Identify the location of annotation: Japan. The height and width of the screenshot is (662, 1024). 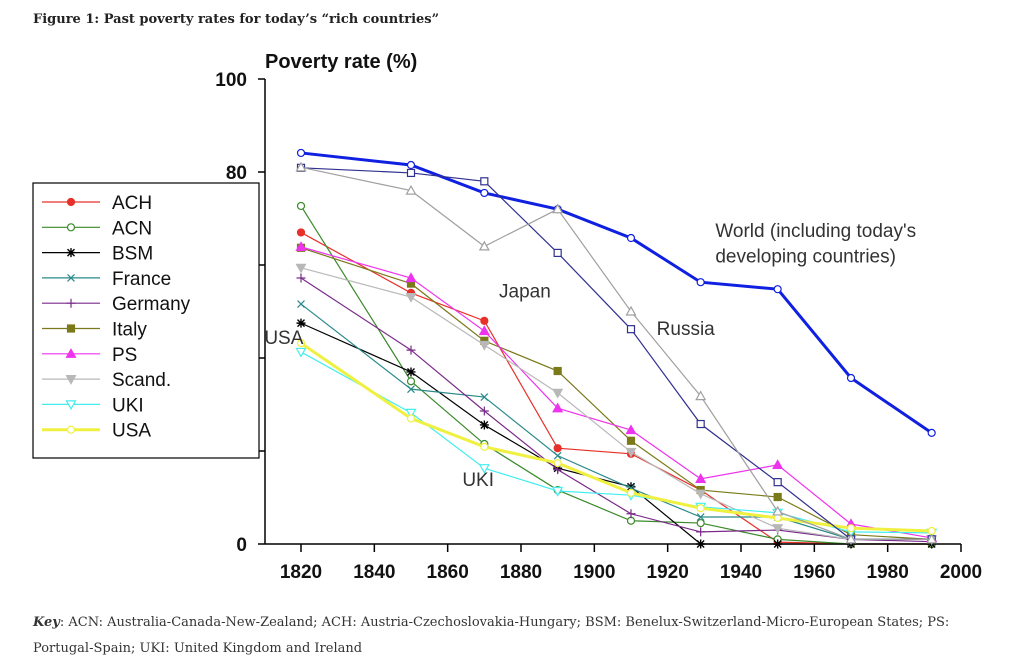
(525, 292).